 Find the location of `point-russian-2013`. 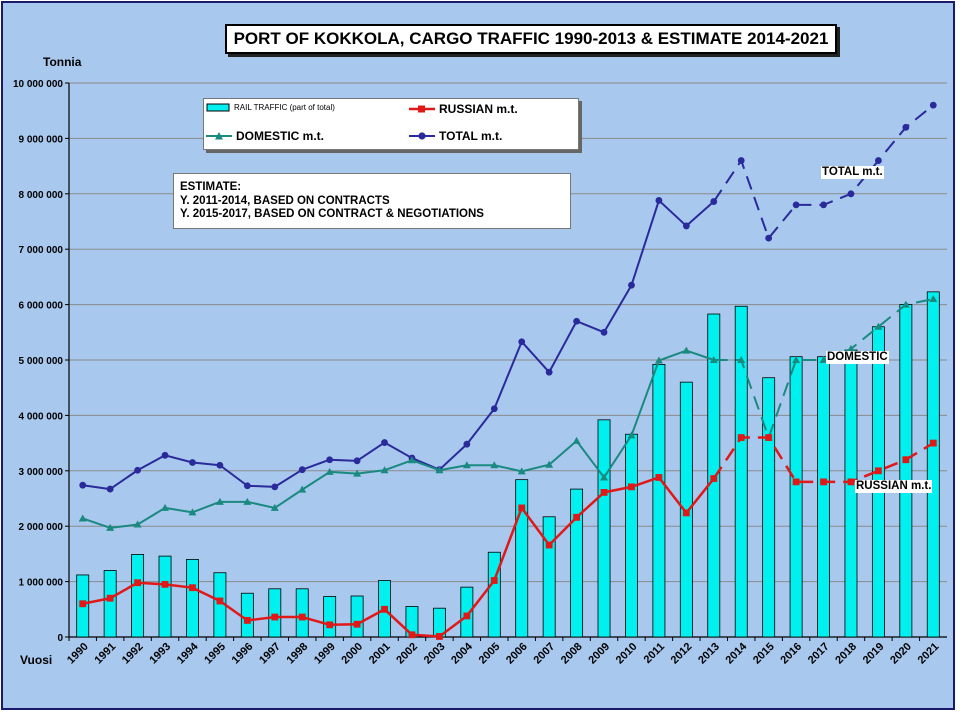

point-russian-2013 is located at coordinates (714, 478).